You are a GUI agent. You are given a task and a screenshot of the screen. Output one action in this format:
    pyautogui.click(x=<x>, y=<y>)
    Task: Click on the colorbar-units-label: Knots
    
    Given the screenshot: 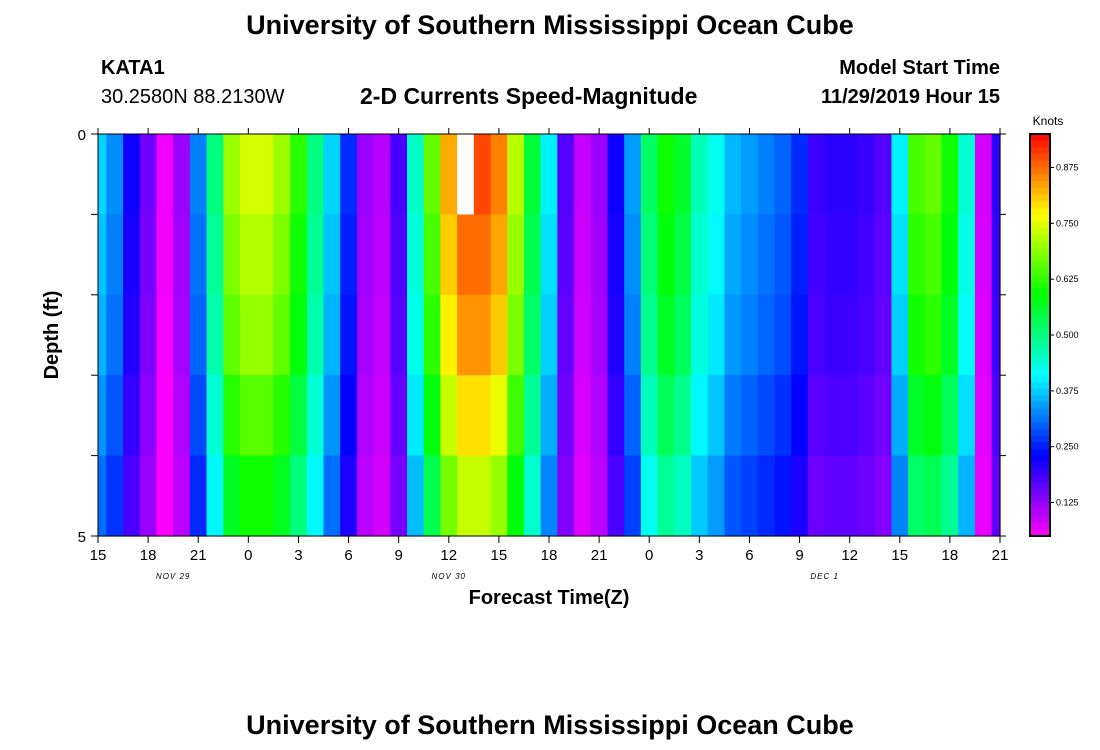 What is the action you would take?
    pyautogui.click(x=1048, y=121)
    